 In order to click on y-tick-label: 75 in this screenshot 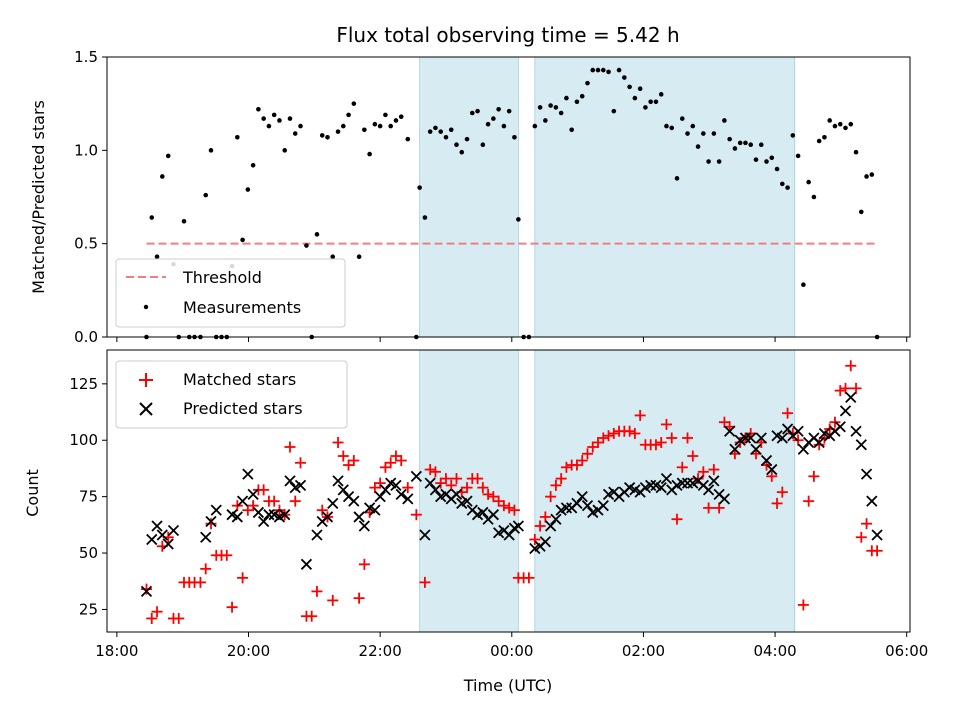, I will do `click(88, 497)`.